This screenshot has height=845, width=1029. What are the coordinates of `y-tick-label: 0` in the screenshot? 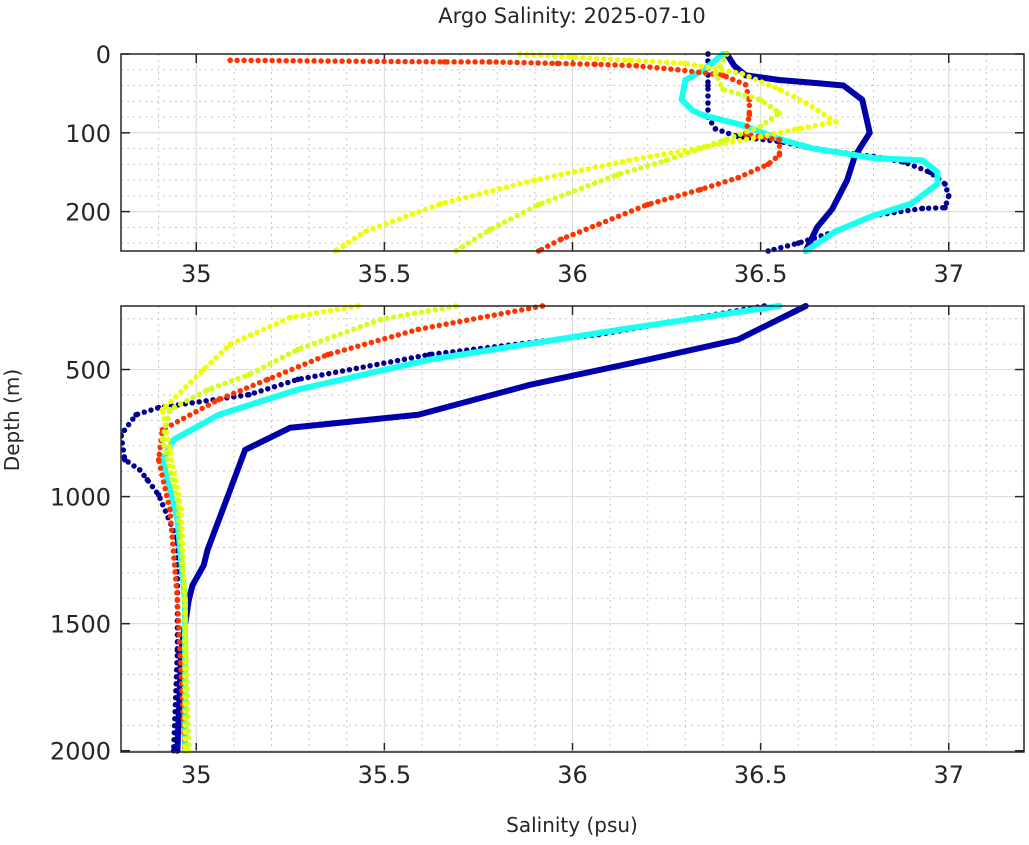 It's located at (103, 55).